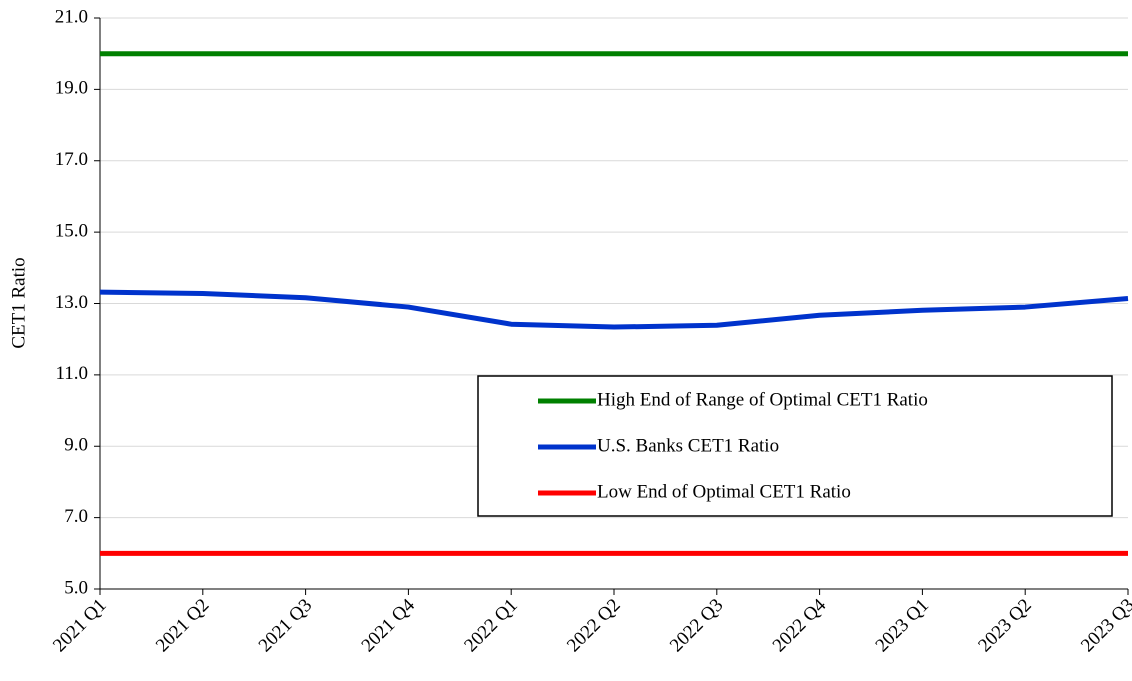  Describe the element at coordinates (594, 626) in the screenshot. I see `x-tick-label: 2022 Q2` at that location.